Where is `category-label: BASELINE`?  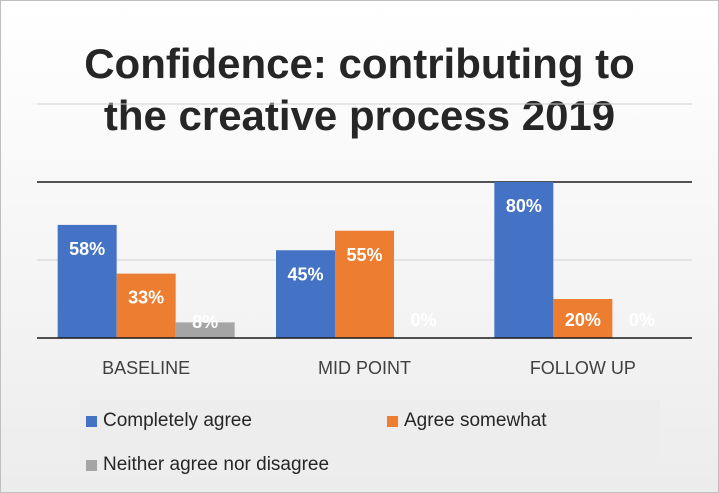 category-label: BASELINE is located at coordinates (146, 368).